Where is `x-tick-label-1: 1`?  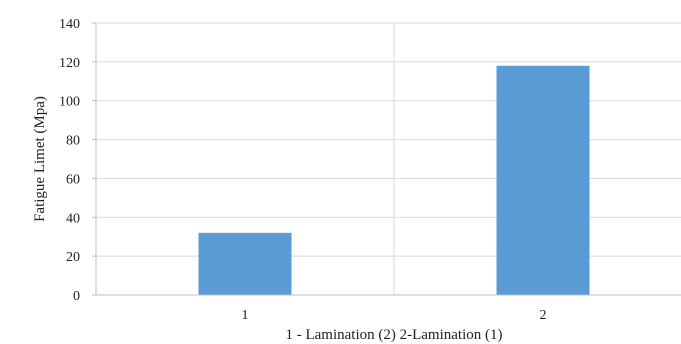 x-tick-label-1: 1 is located at coordinates (245, 315).